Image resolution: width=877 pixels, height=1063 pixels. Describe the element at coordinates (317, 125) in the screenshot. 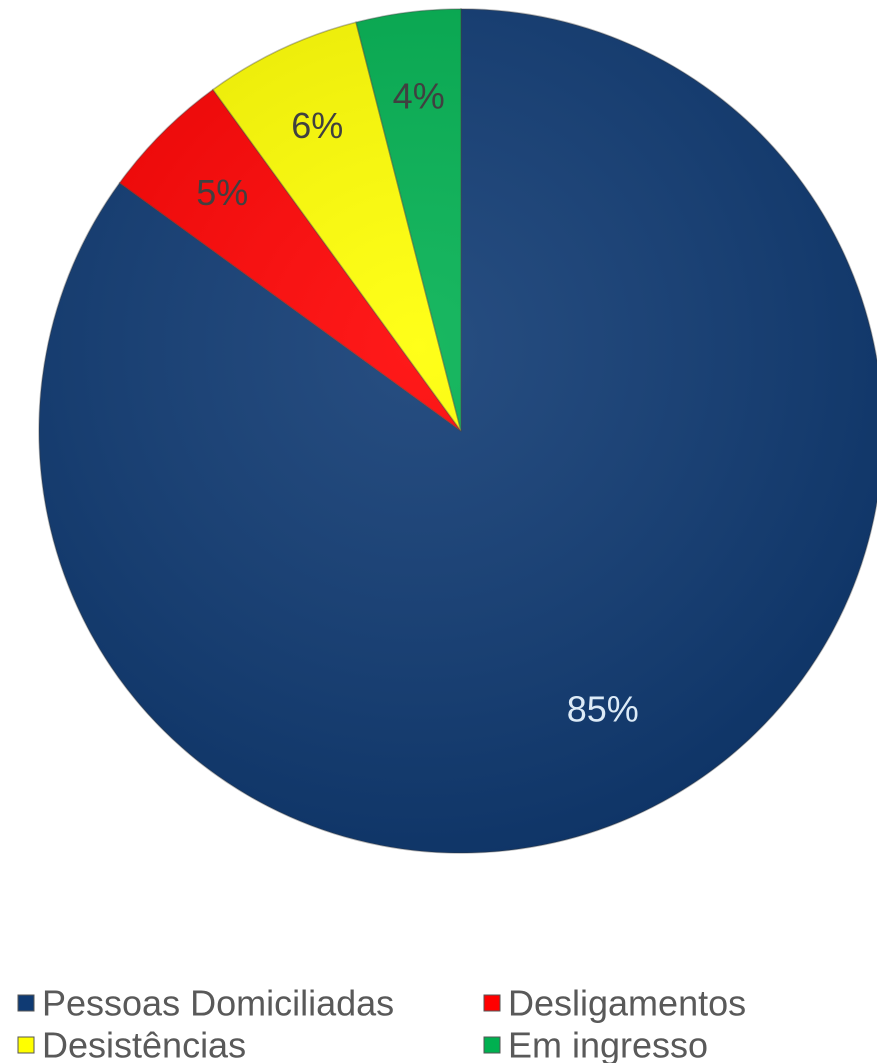

I see `slice-label-desistencias: 6%` at that location.